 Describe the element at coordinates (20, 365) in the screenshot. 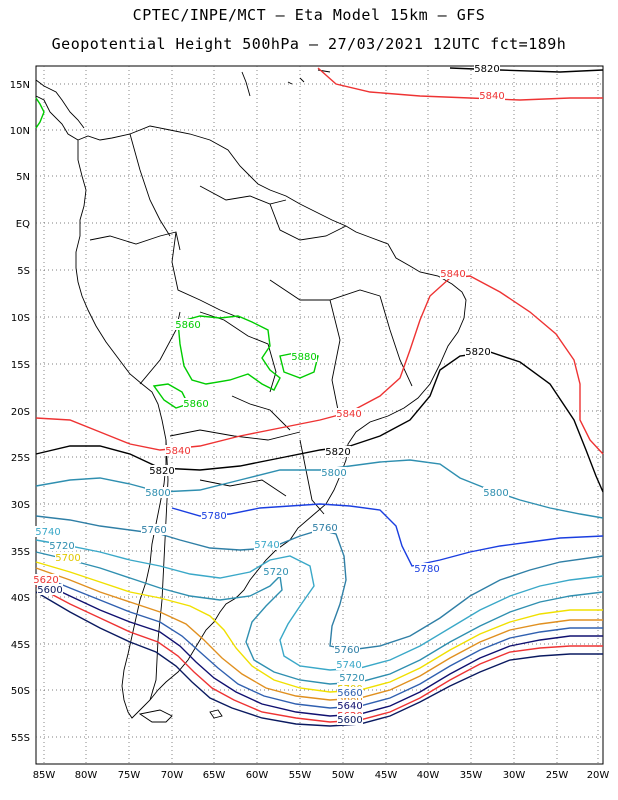

I see `lat-tick-label: 15S` at that location.